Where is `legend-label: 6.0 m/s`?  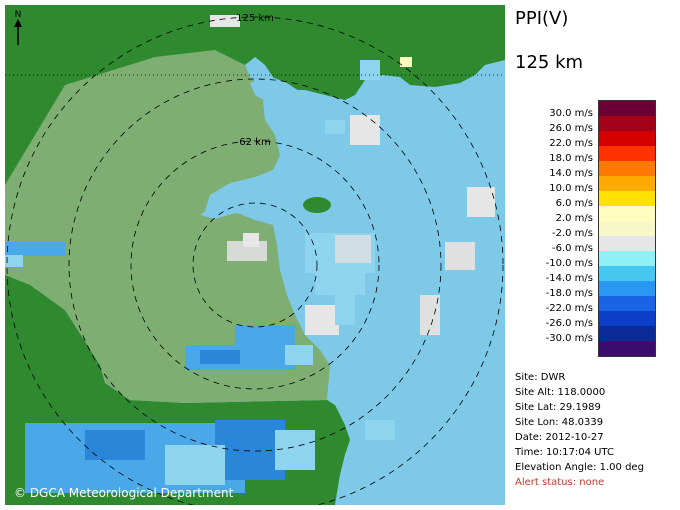
legend-label: 6.0 m/s is located at coordinates (574, 203).